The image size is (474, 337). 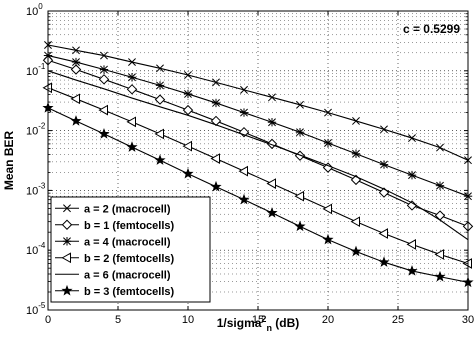 What do you see at coordinates (118, 320) in the screenshot?
I see `x-tick-label: 5` at bounding box center [118, 320].